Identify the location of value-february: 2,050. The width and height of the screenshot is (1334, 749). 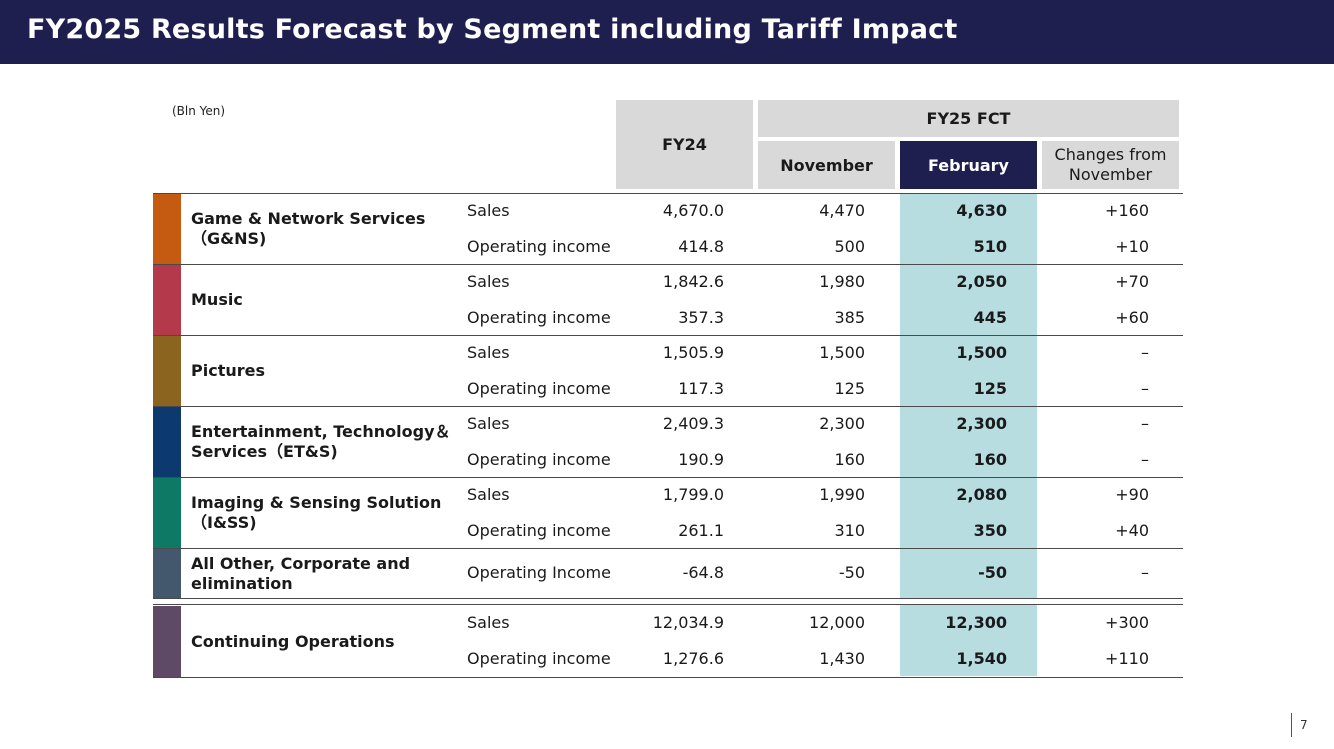
(981, 281).